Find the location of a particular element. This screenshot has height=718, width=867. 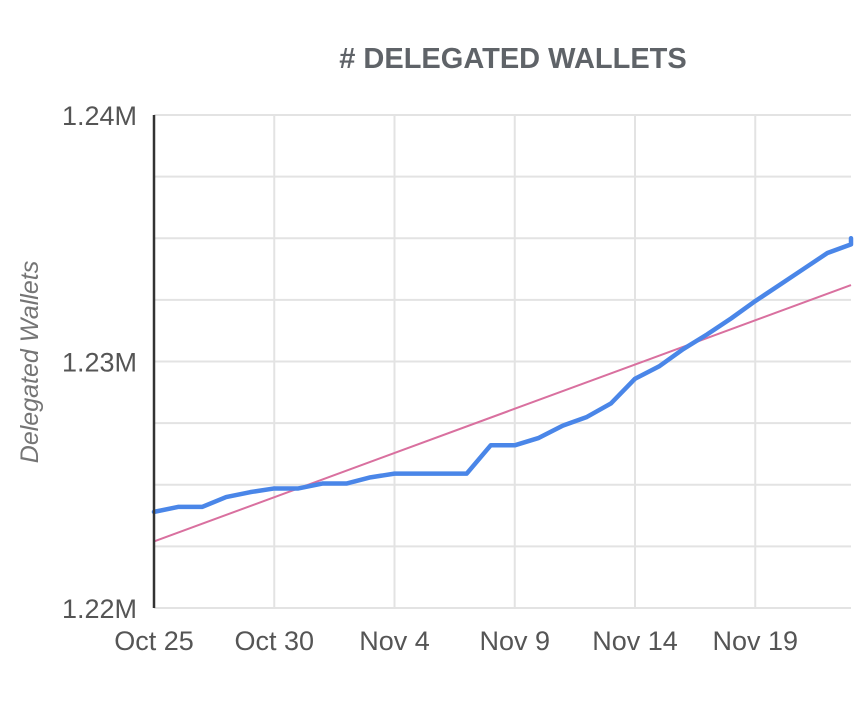

y-axis-label: Delegated Wallets is located at coordinates (30, 362).